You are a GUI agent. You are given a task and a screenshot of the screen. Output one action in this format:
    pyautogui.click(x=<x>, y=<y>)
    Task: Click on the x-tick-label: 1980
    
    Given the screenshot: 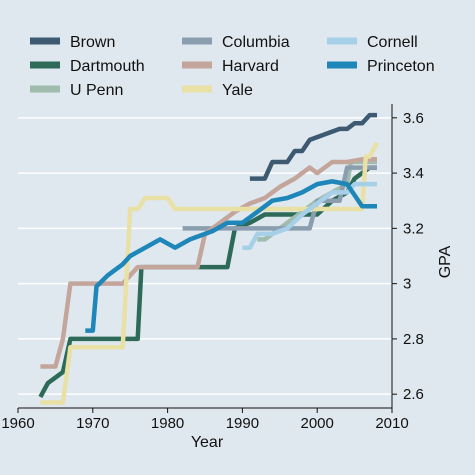 What is the action you would take?
    pyautogui.click(x=167, y=423)
    